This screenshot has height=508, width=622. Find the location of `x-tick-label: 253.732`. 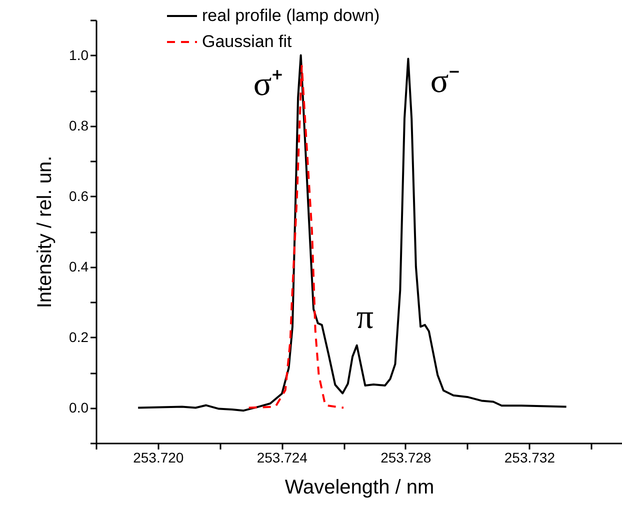

x-tick-label: 253.732 is located at coordinates (530, 458).